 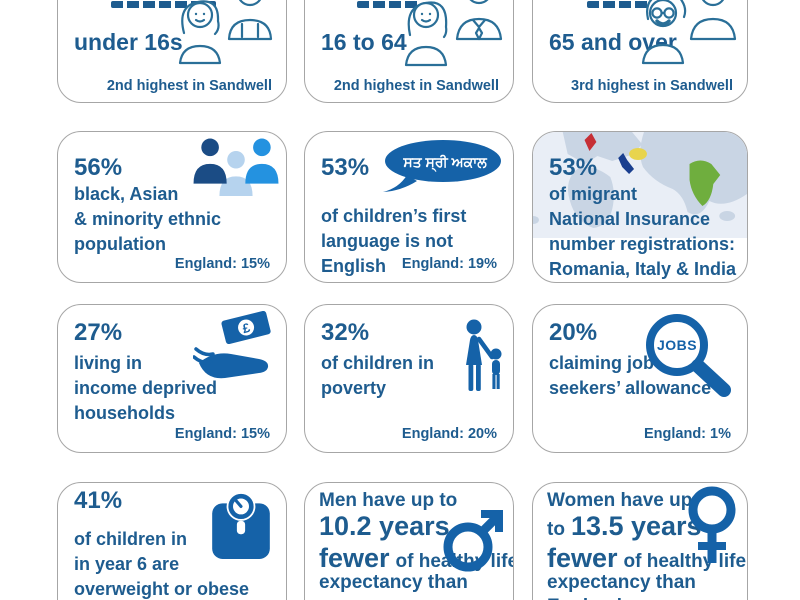 What do you see at coordinates (712, 524) in the screenshot?
I see `female-symbol-icon` at bounding box center [712, 524].